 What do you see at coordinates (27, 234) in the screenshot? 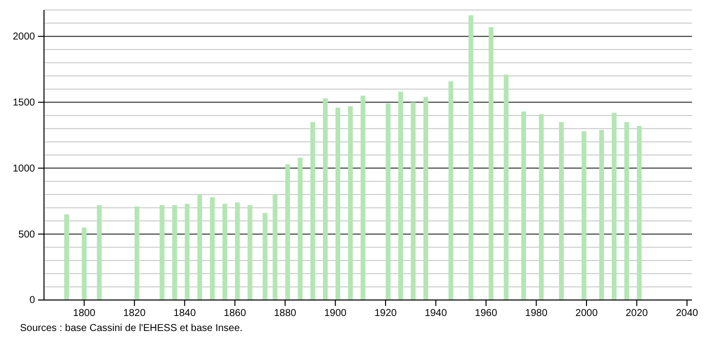
I see `y-tick-label: 500` at bounding box center [27, 234].